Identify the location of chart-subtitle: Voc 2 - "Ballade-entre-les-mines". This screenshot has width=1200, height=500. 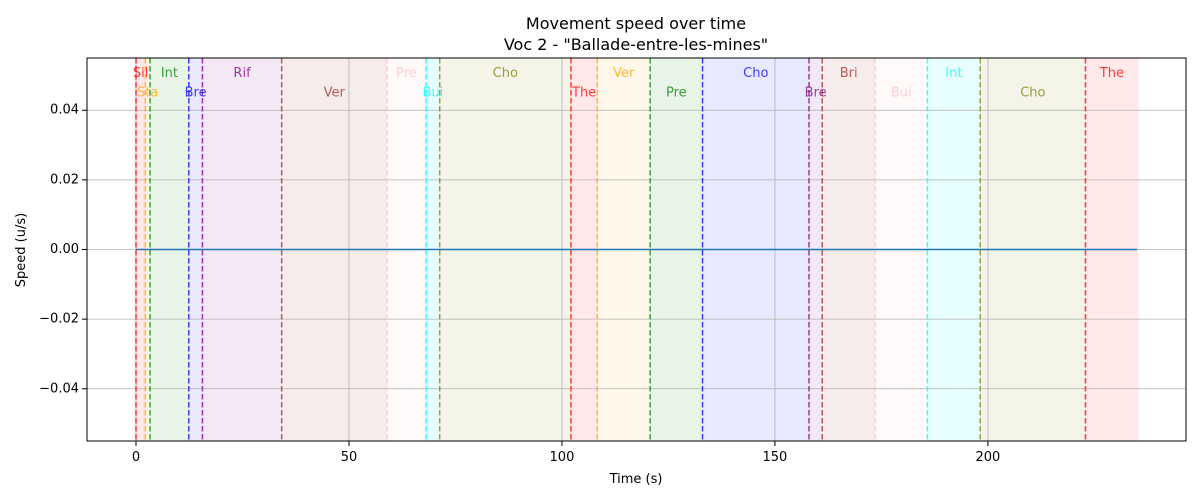
(636, 44).